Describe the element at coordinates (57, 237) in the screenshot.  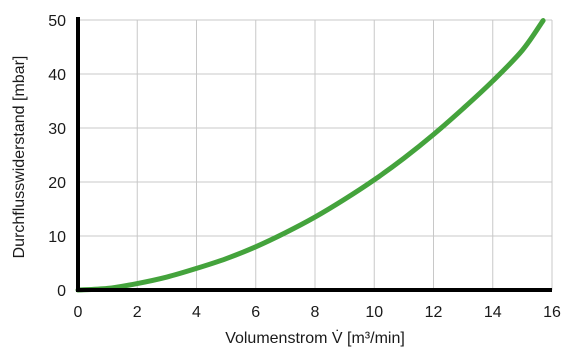
I see `y-tick-label: 10` at that location.